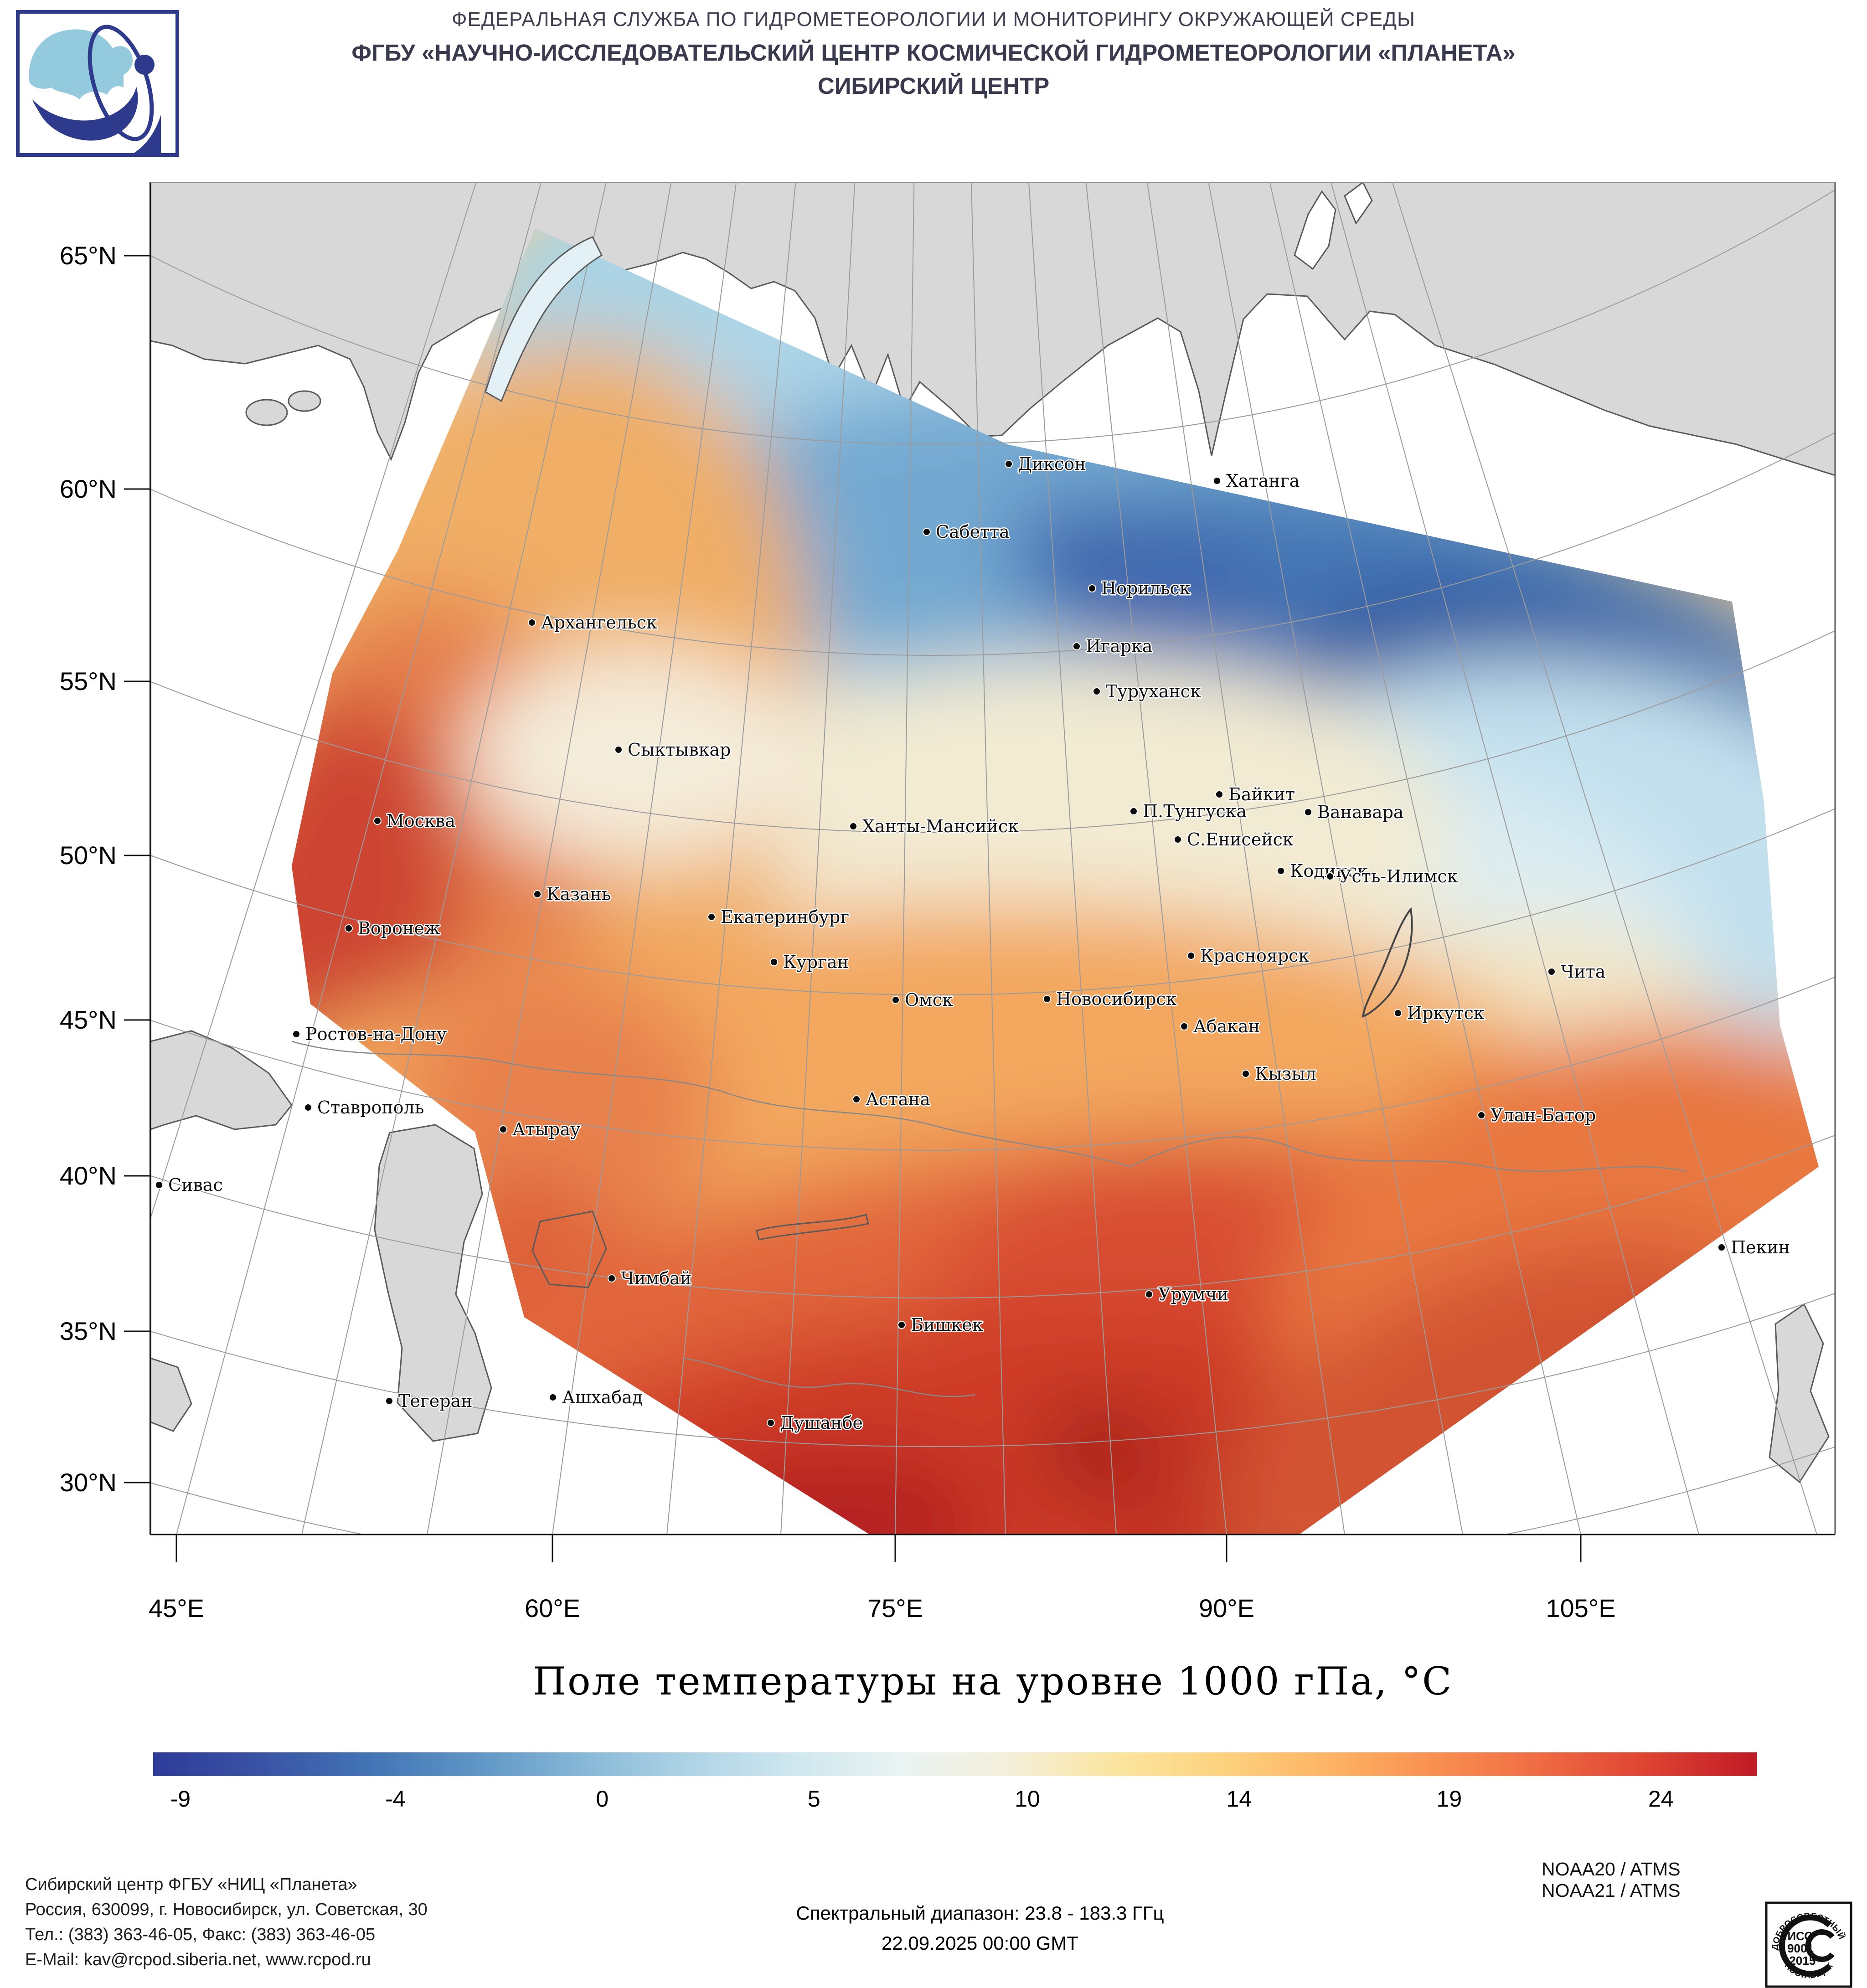  I want to click on colorbar-labels: -9 -4 0 5 10 14 19 24, so click(955, 1802).